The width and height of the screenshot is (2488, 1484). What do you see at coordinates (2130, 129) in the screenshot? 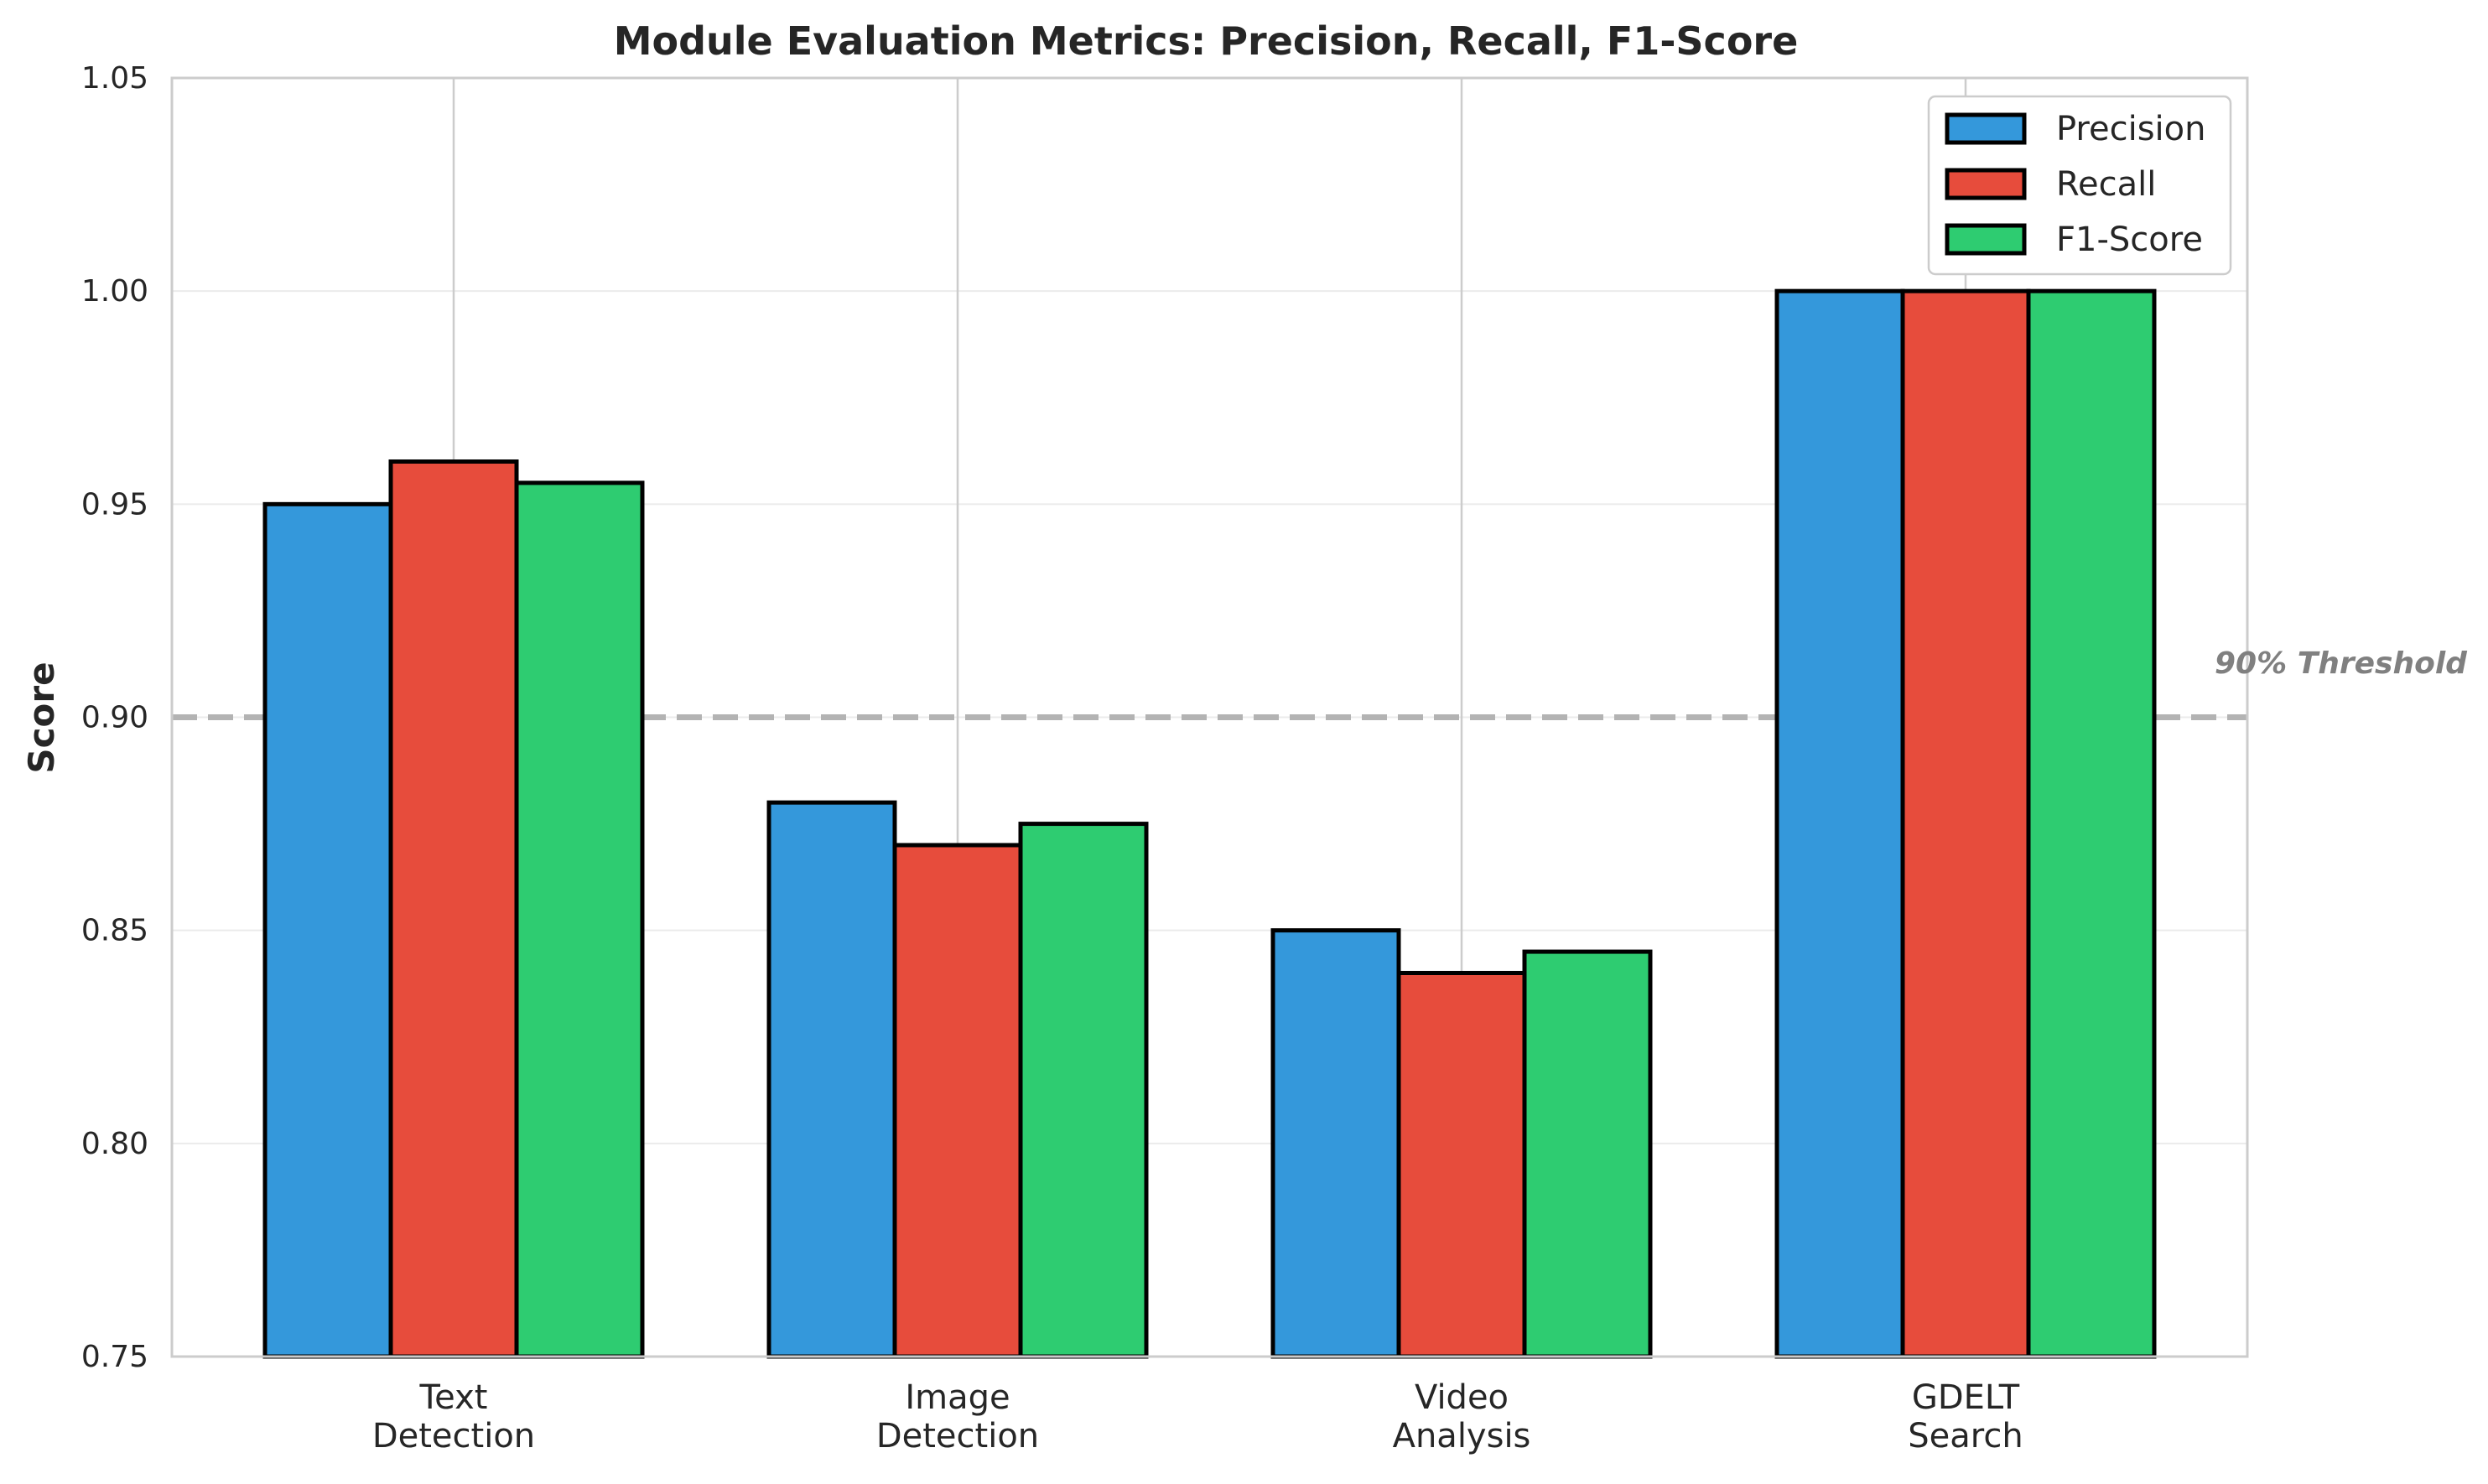
I see `legend-label: Precision` at bounding box center [2130, 129].